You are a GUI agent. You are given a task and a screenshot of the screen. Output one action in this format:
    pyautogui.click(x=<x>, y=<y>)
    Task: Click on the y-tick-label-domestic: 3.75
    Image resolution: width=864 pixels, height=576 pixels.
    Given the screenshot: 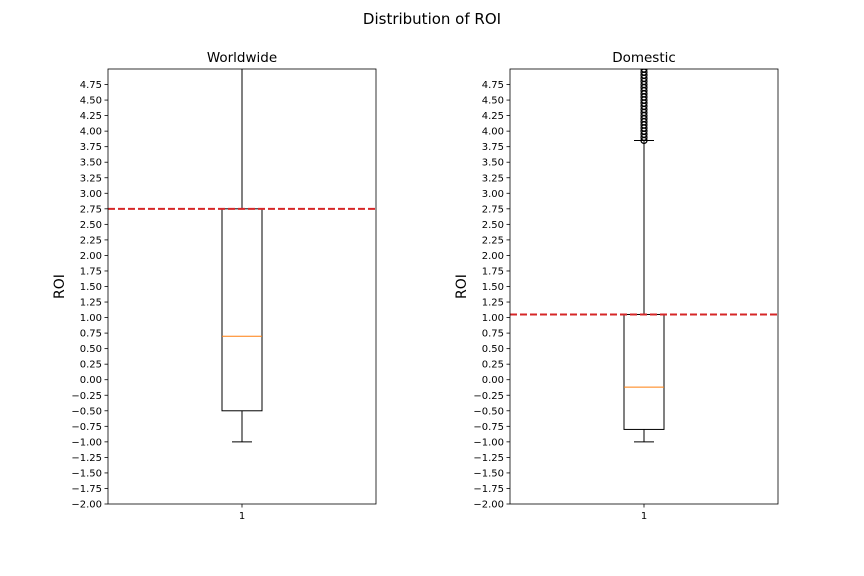 What is the action you would take?
    pyautogui.click(x=493, y=147)
    